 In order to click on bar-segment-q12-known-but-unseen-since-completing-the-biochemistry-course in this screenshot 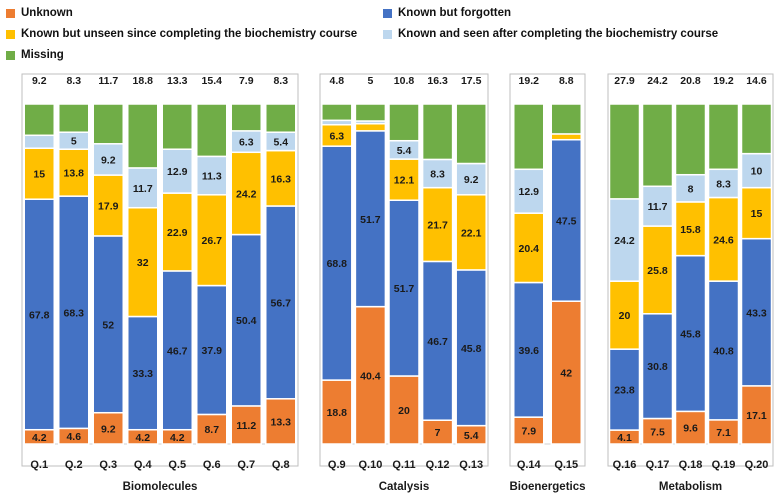, I will do `click(437, 224)`.